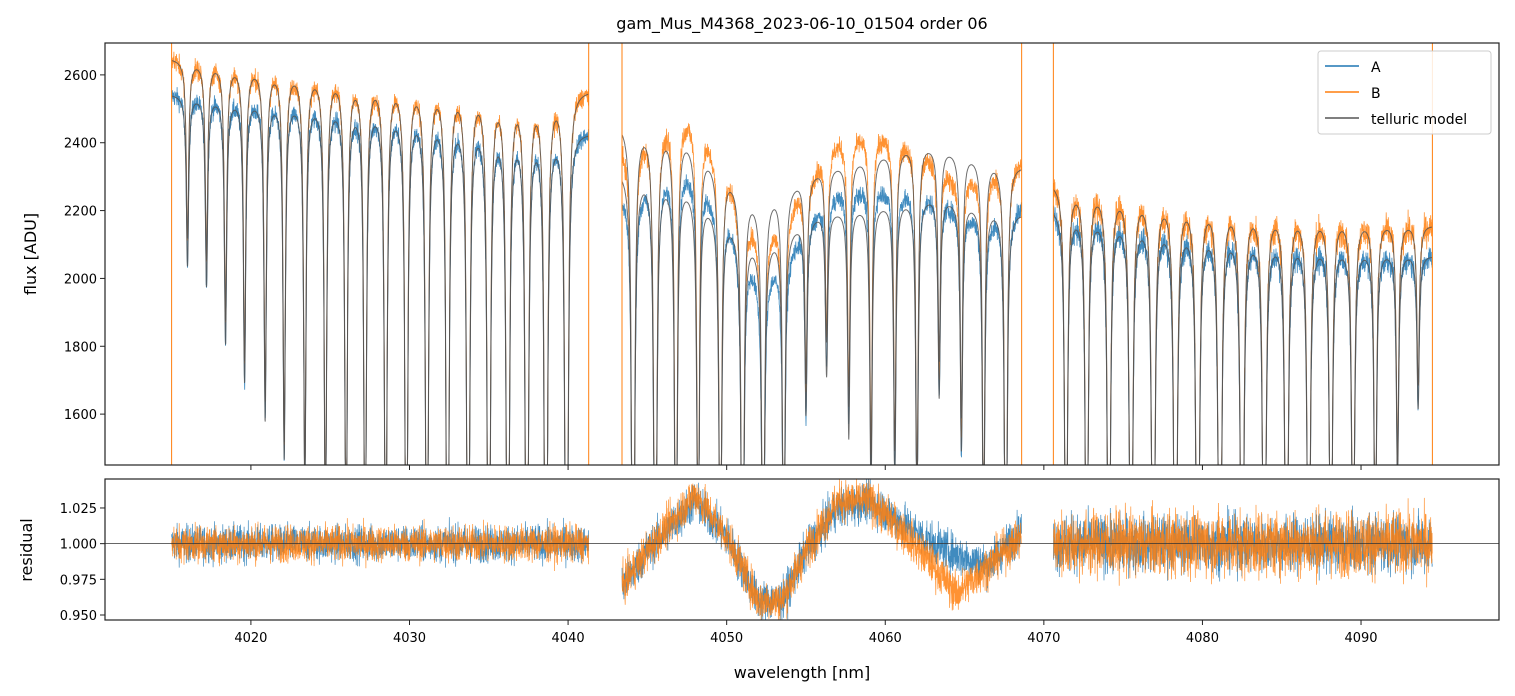  I want to click on residual-y-tick-label: 1.000, so click(78, 545).